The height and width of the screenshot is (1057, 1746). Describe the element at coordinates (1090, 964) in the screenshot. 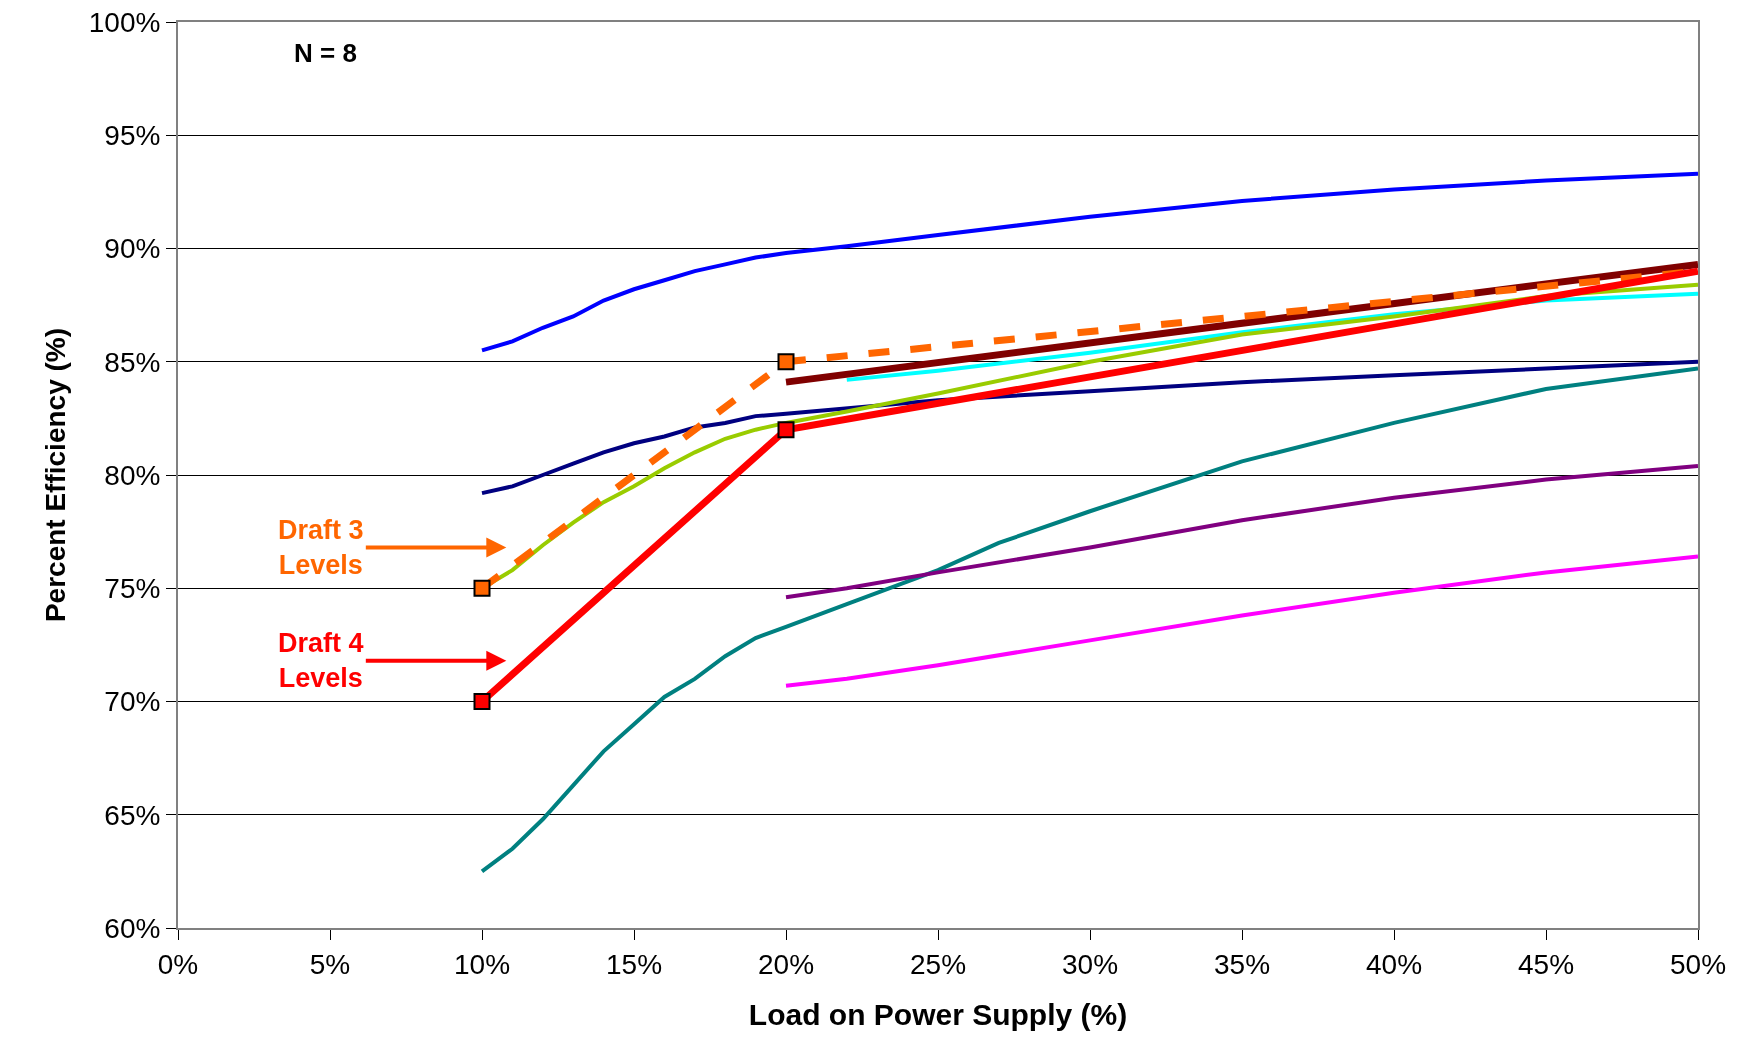

I see `x-tick-label: 30%` at that location.